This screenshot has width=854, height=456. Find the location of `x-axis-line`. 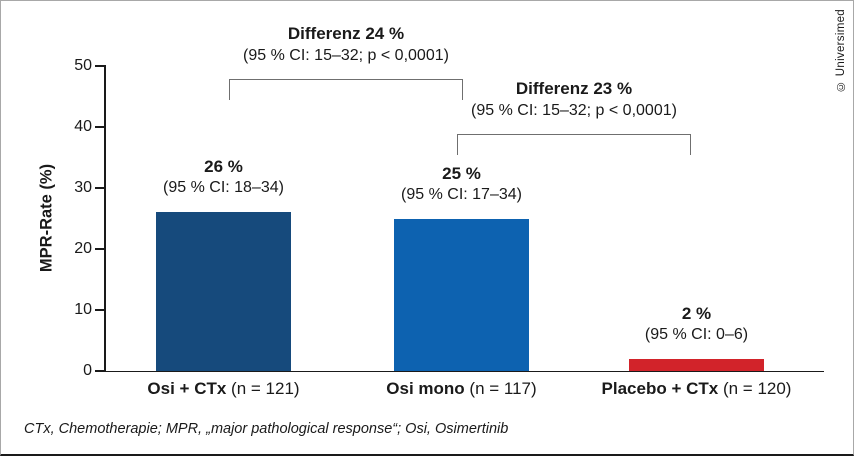

x-axis-line is located at coordinates (464, 371).